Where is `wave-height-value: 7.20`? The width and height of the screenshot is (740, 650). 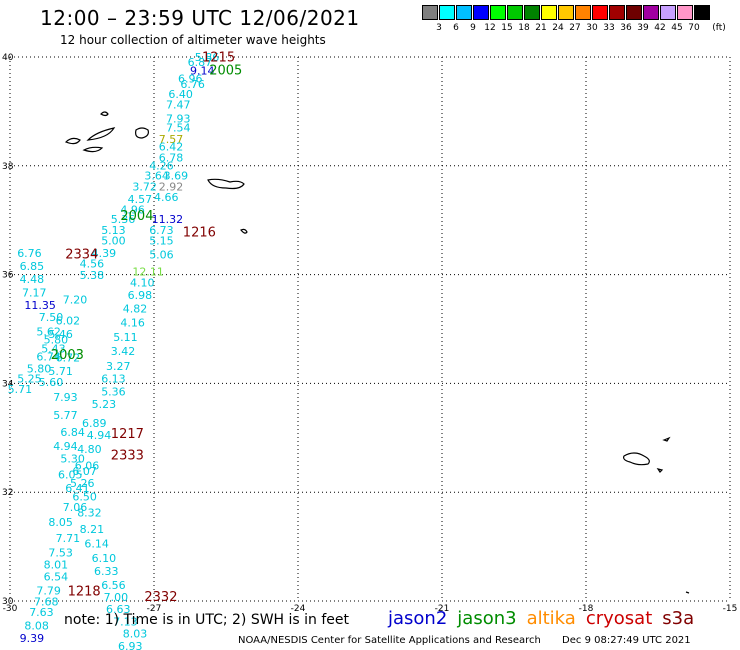
wave-height-value: 7.20 is located at coordinates (75, 299).